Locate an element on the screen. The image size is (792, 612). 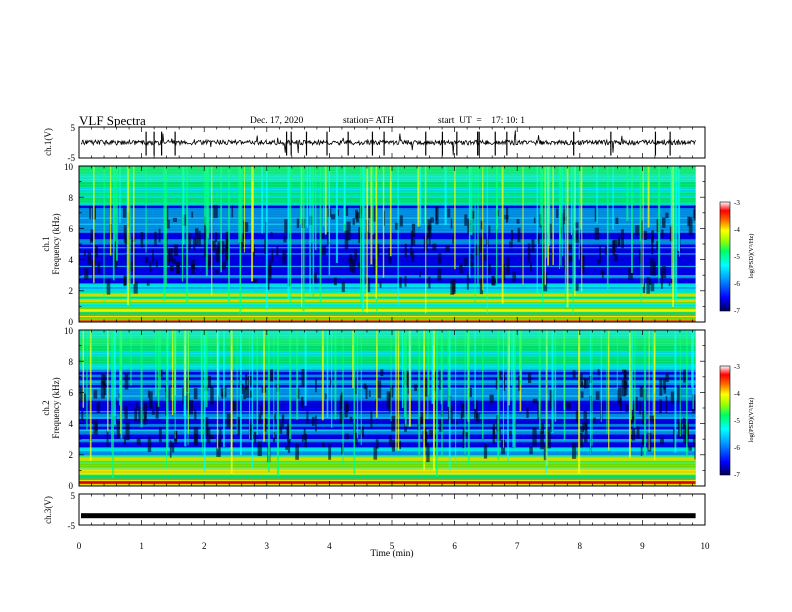
ch1-ytick-2: 2 is located at coordinates (71, 291).